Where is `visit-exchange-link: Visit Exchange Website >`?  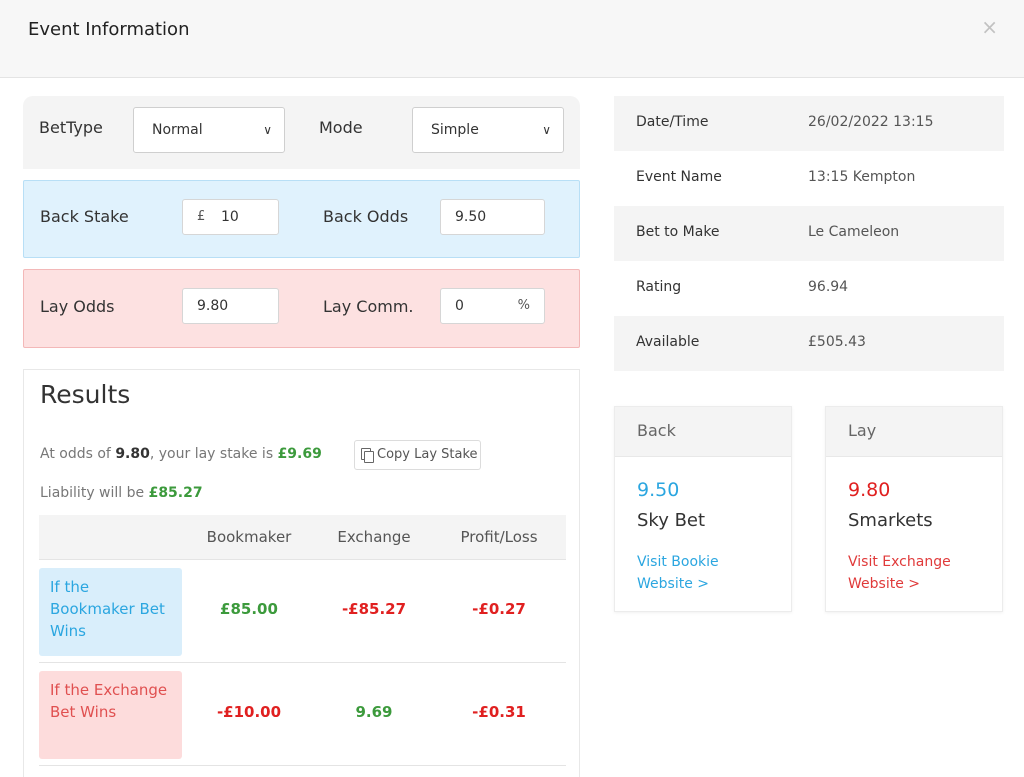 visit-exchange-link: Visit Exchange Website > is located at coordinates (899, 573).